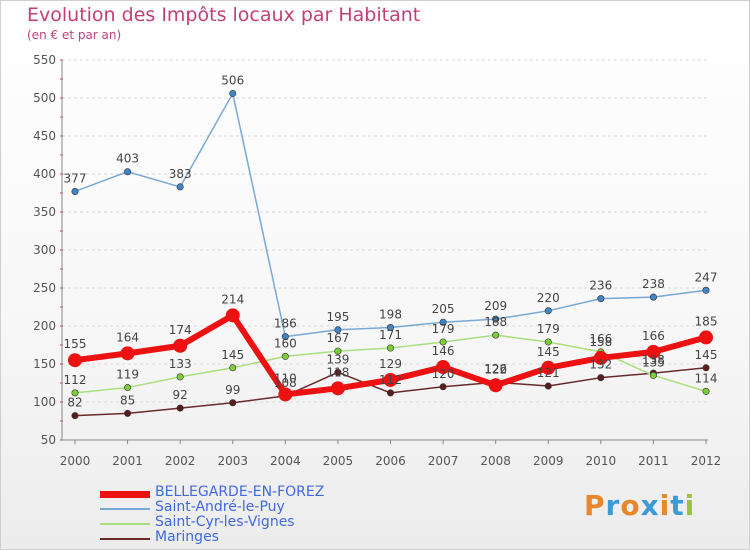 The height and width of the screenshot is (550, 750). Describe the element at coordinates (630, 505) in the screenshot. I see `logo-letter: o` at that location.